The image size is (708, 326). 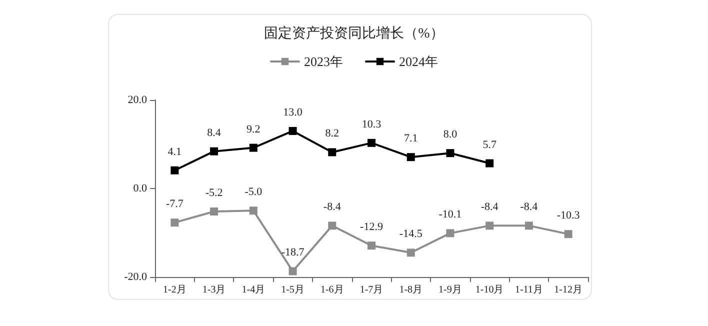 What do you see at coordinates (568, 290) in the screenshot?
I see `x-tick-label: 1-12月` at bounding box center [568, 290].